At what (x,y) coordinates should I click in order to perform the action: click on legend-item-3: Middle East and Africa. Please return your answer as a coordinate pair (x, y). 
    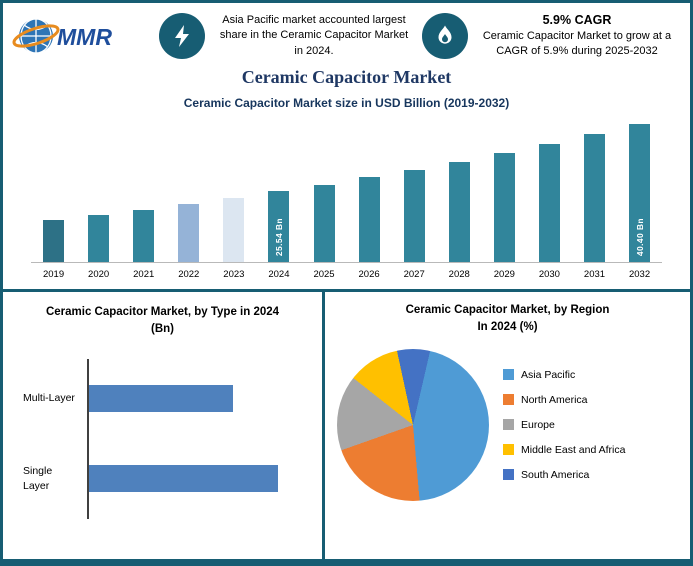
    Looking at the image, I should click on (564, 450).